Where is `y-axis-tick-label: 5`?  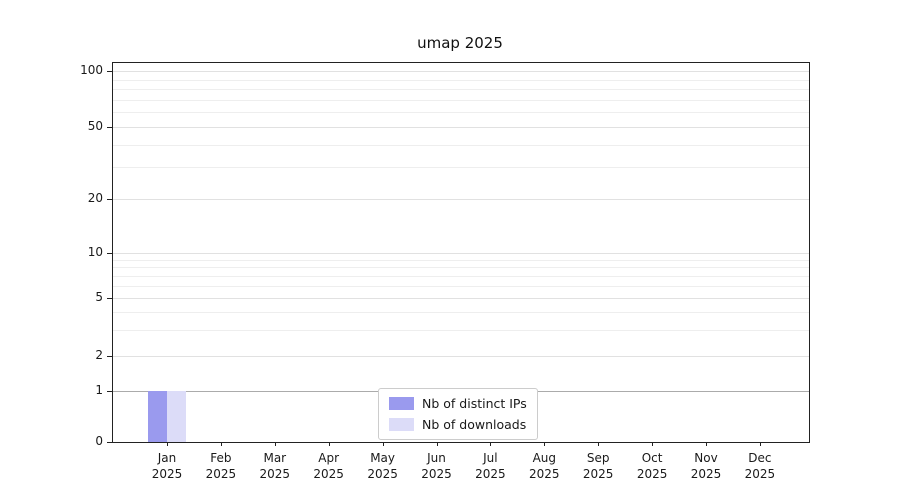
y-axis-tick-label: 5 is located at coordinates (99, 297).